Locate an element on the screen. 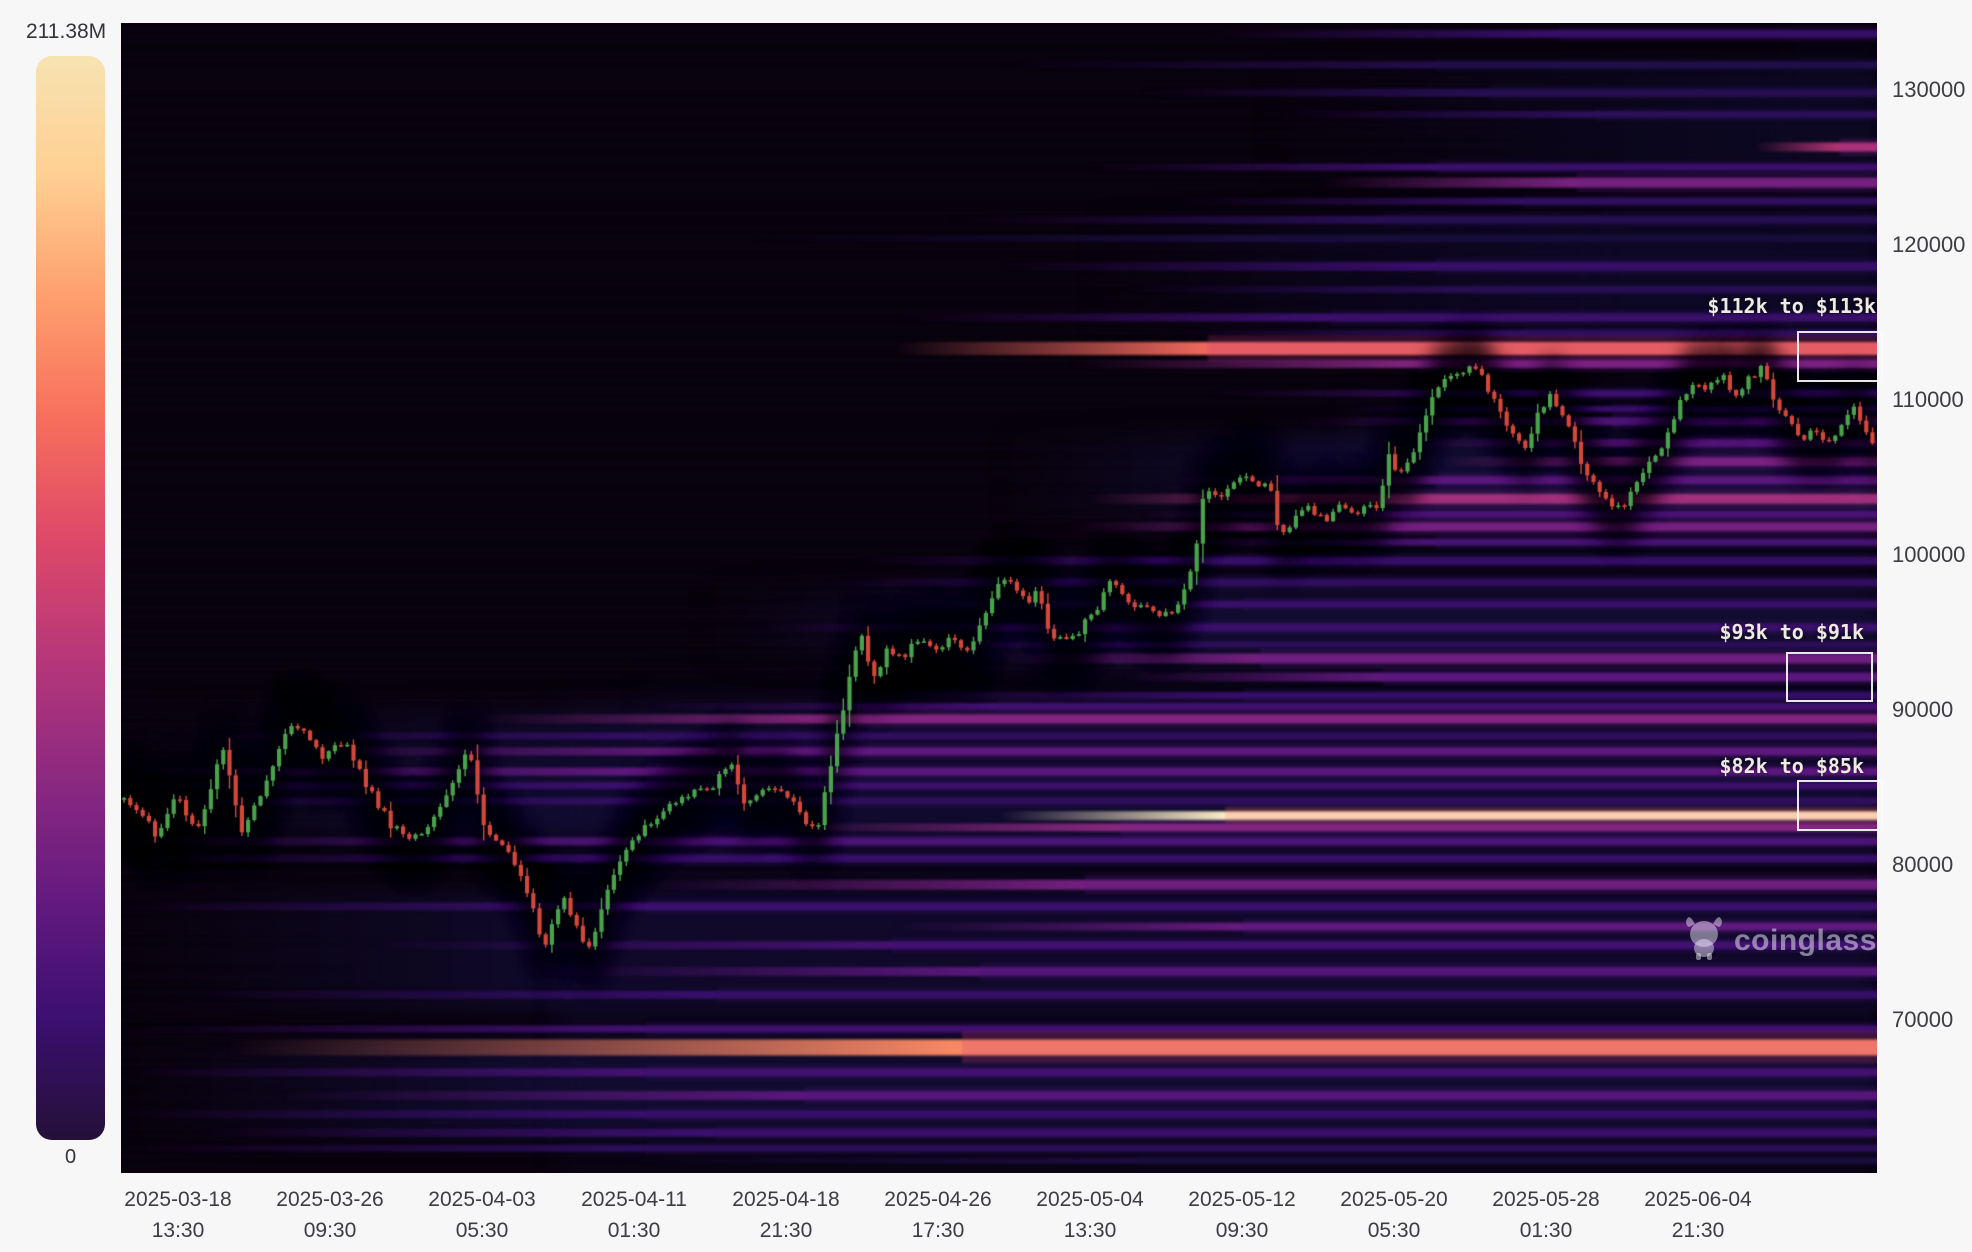  y-axis-tick: 70000 is located at coordinates (1923, 1019).